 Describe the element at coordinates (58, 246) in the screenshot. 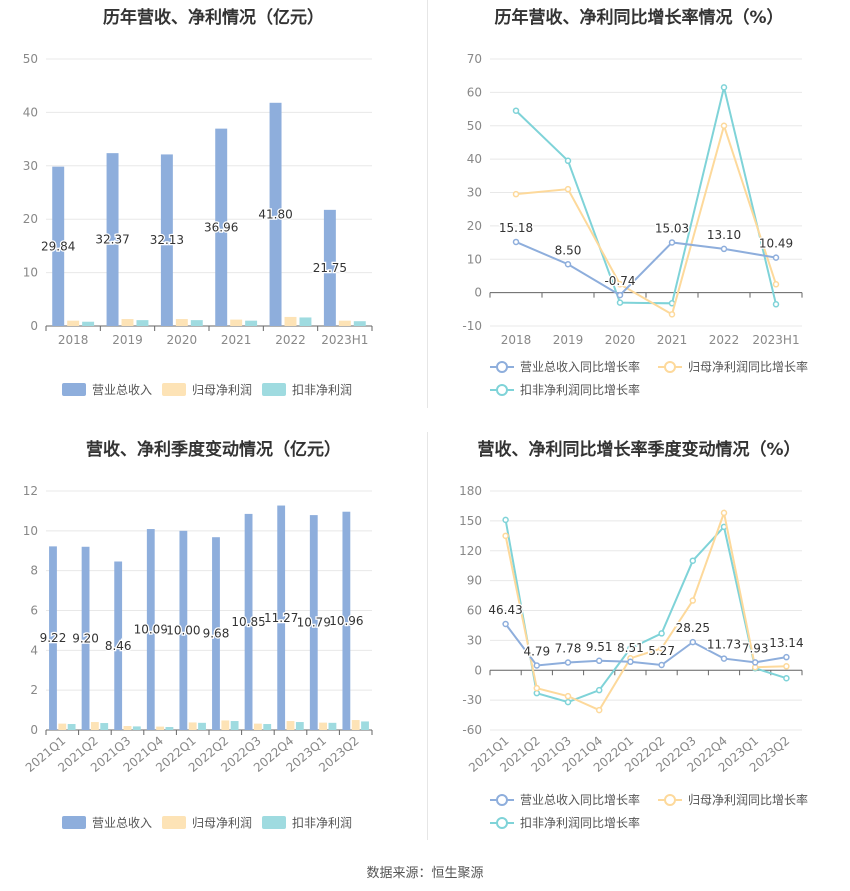

I see `bar-value-label: 29.84` at that location.